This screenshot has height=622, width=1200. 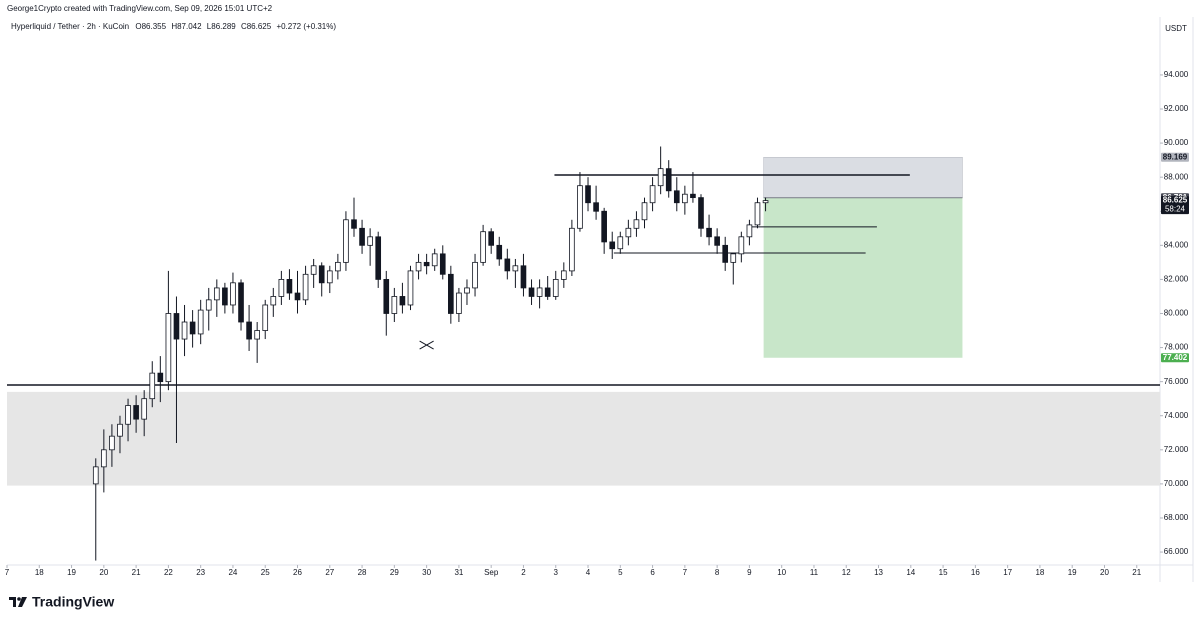 I want to click on x-tick-label: 26, so click(x=297, y=572).